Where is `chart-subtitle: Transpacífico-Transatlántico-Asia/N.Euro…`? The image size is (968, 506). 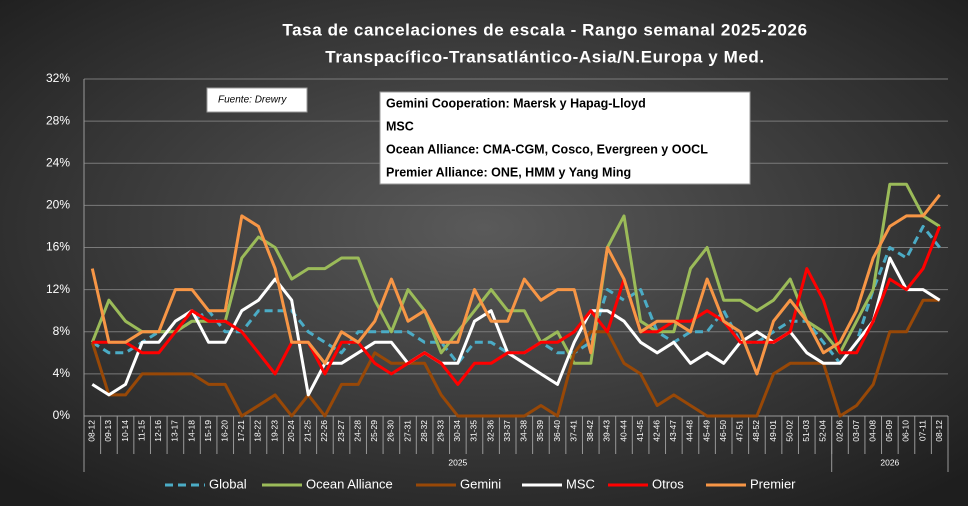 chart-subtitle: Transpacífico-Transatlántico-Asia/N.Euro… is located at coordinates (544, 56).